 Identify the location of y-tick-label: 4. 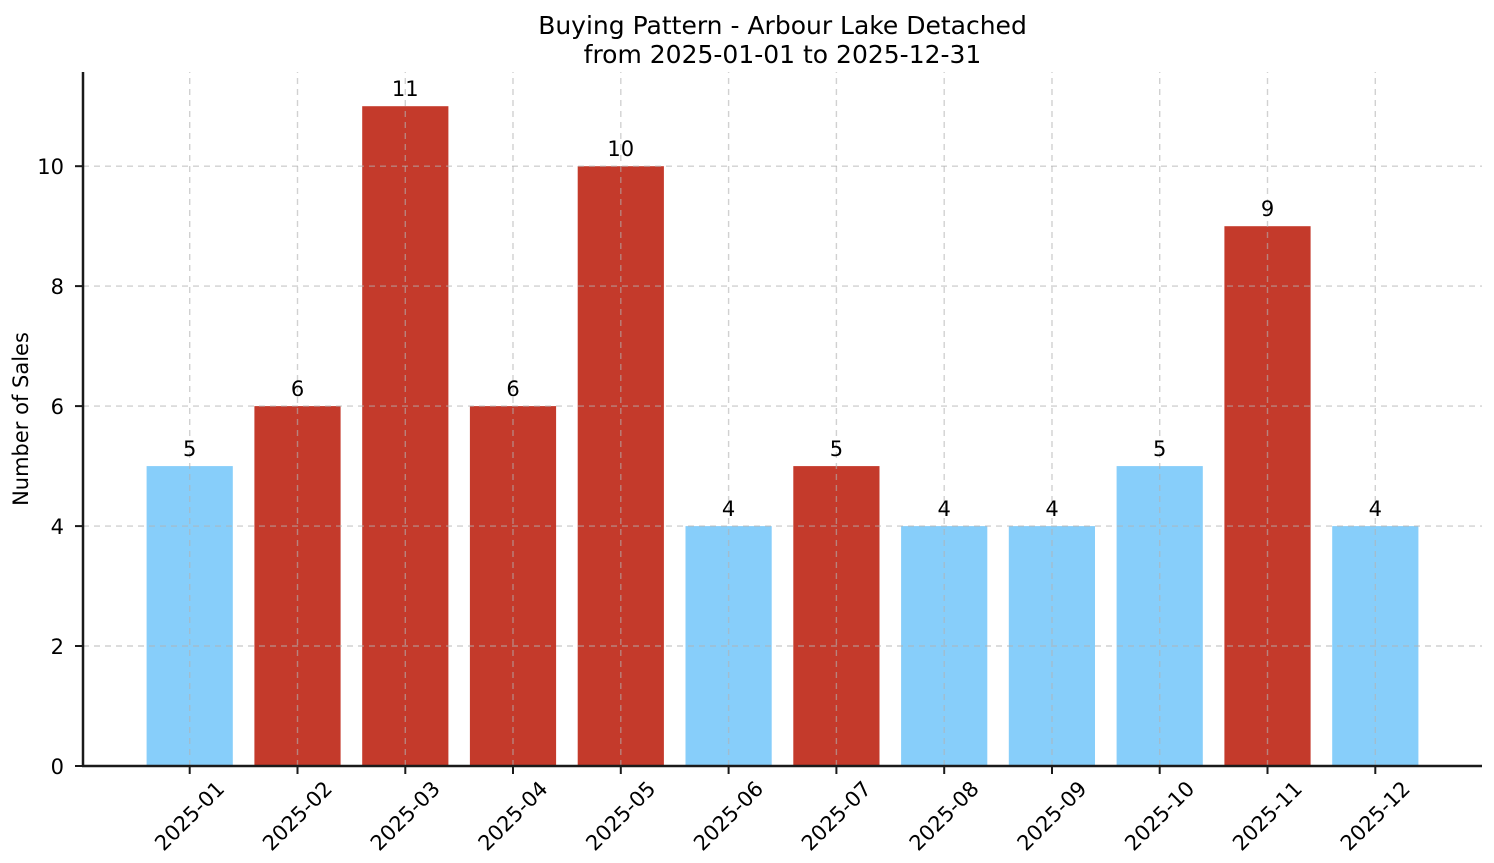
(57, 527).